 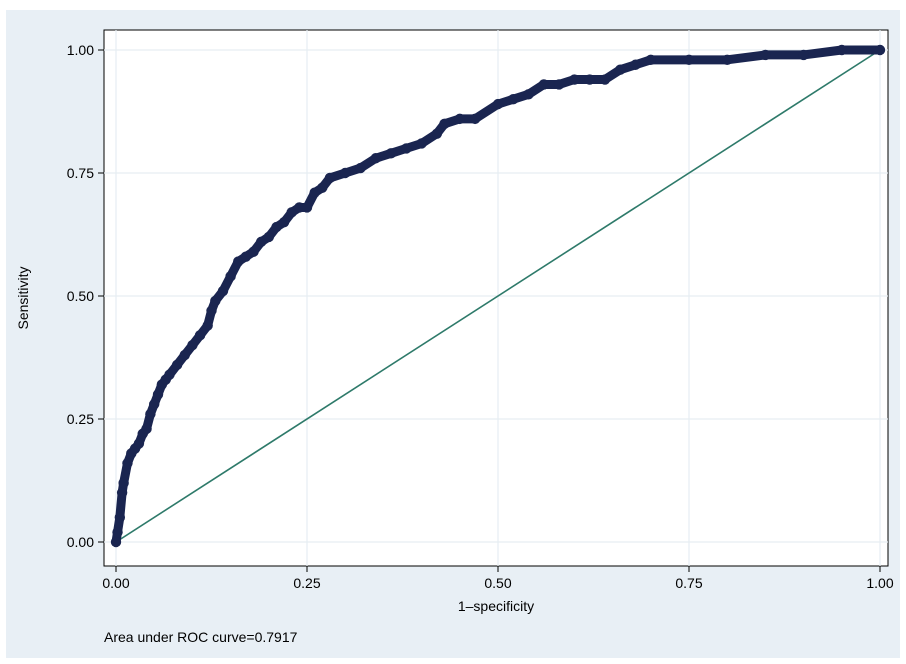 What do you see at coordinates (201, 637) in the screenshot?
I see `auc-note: Area under ROC curve=0.7917` at bounding box center [201, 637].